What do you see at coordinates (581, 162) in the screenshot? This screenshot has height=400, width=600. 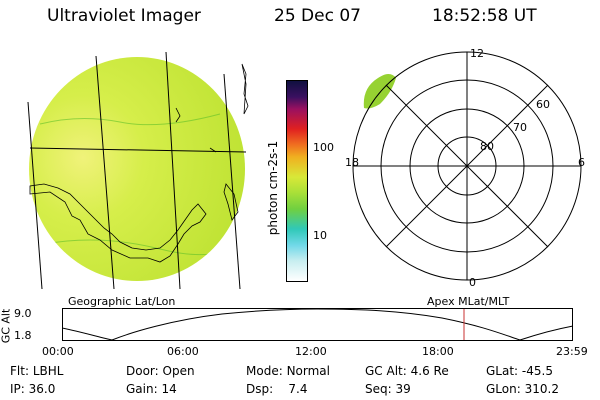 I see `mlt-label-6: 6` at bounding box center [581, 162].